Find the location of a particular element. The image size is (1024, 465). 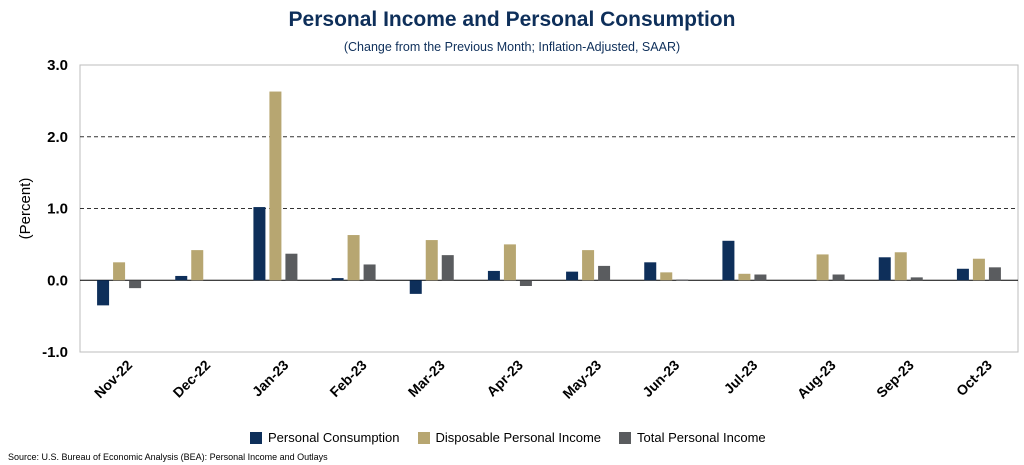

y-tick-label: -1.0 is located at coordinates (55, 352).